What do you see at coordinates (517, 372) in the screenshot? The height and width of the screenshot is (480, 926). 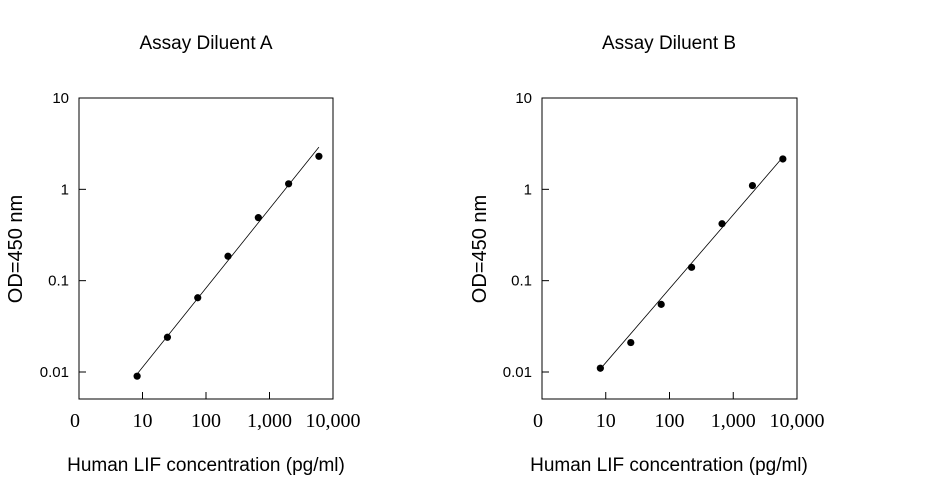 I see `chart-2-y-tick-label: 0.01` at bounding box center [517, 372].